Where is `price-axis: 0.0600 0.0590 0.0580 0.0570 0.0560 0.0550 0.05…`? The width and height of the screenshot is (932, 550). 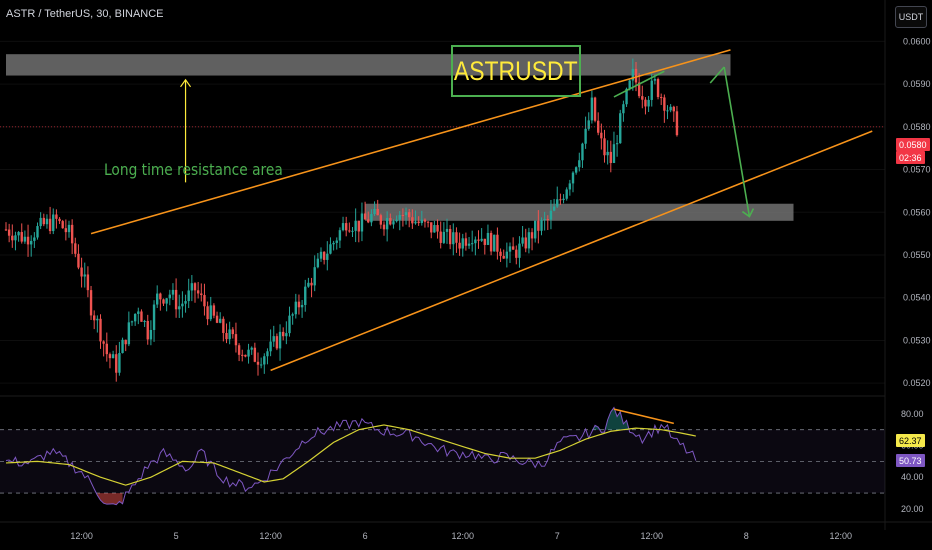
price-axis: 0.0600 0.0590 0.0580 0.0570 0.0560 0.0550 0.05… is located at coordinates (907, 265).